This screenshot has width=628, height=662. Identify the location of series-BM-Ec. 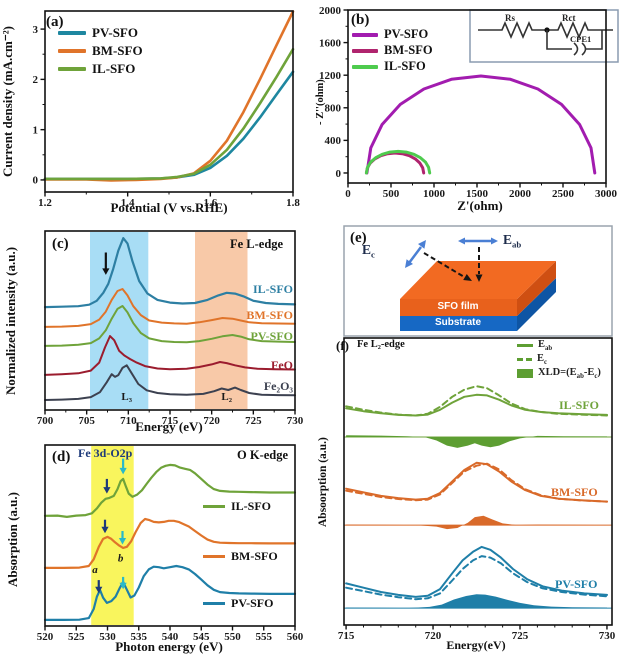
(476, 482).